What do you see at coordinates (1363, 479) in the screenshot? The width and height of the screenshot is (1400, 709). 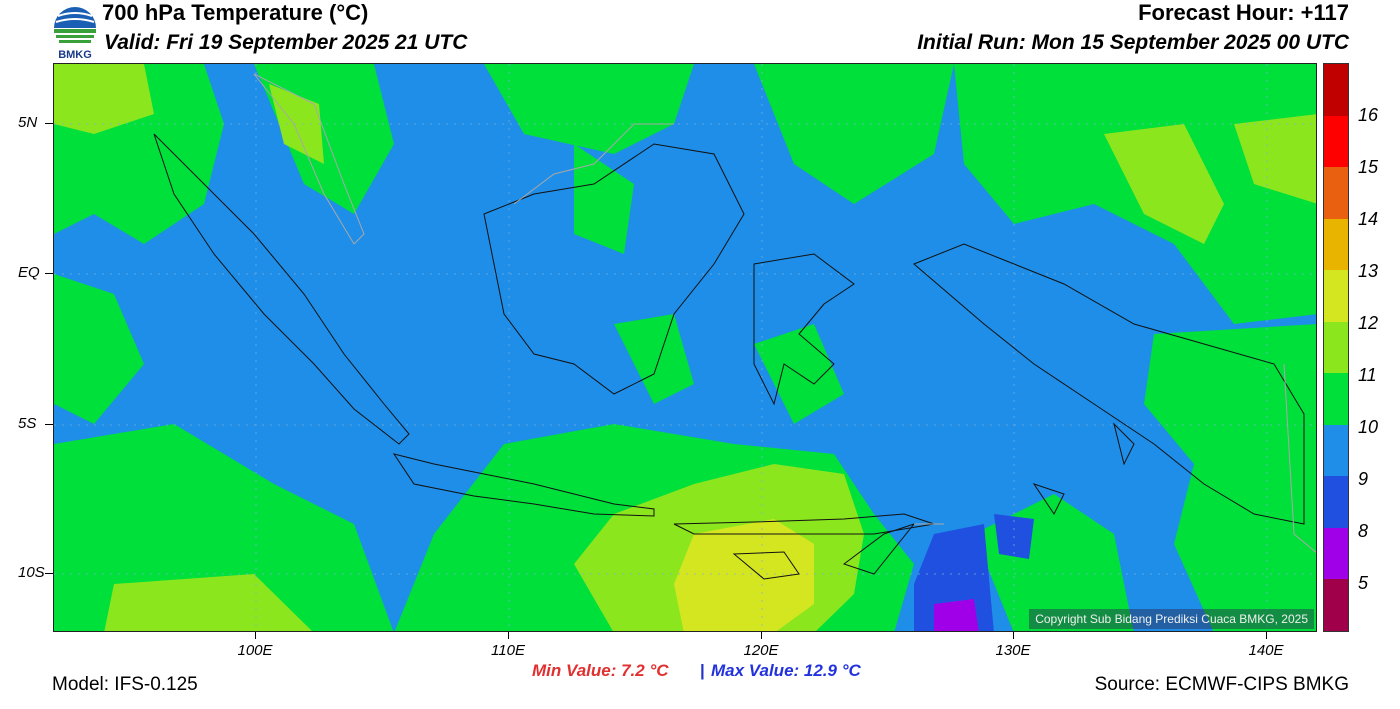 I see `colorbar-label: 9` at bounding box center [1363, 479].